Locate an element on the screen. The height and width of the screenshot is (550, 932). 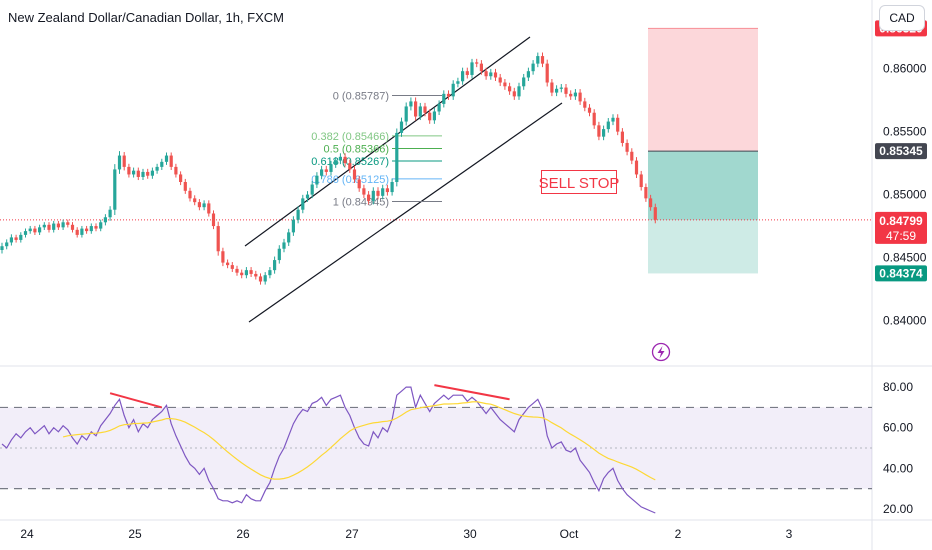
fib-label: 0 (0.85787) is located at coordinates (361, 96).